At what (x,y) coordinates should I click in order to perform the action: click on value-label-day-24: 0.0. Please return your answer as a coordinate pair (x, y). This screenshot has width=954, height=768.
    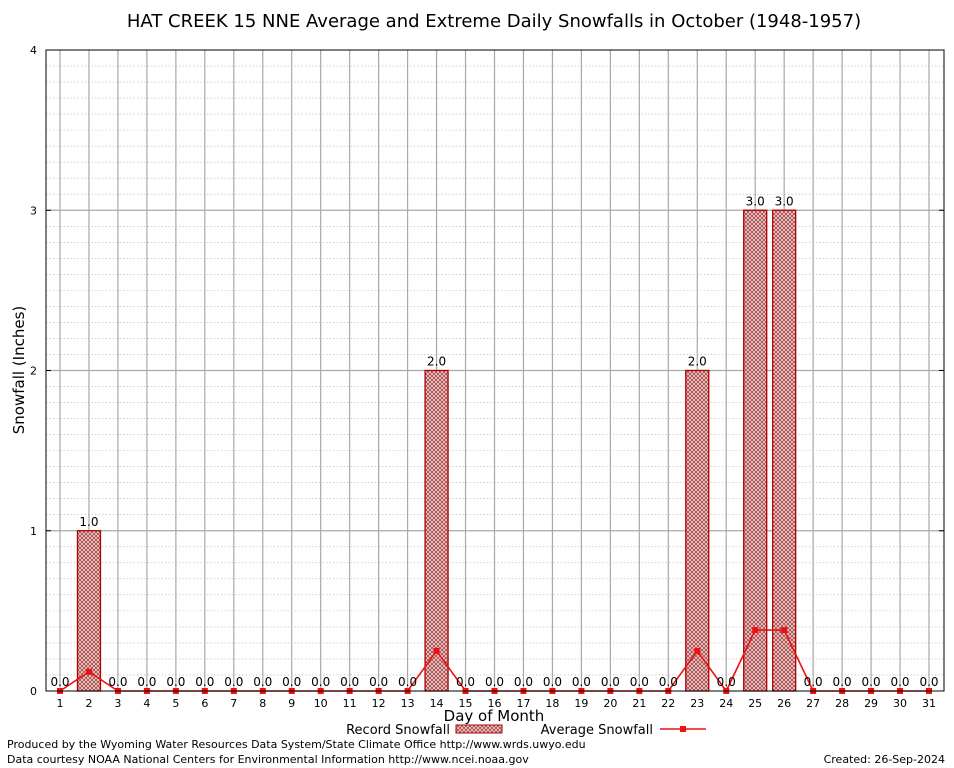
    Looking at the image, I should click on (726, 682).